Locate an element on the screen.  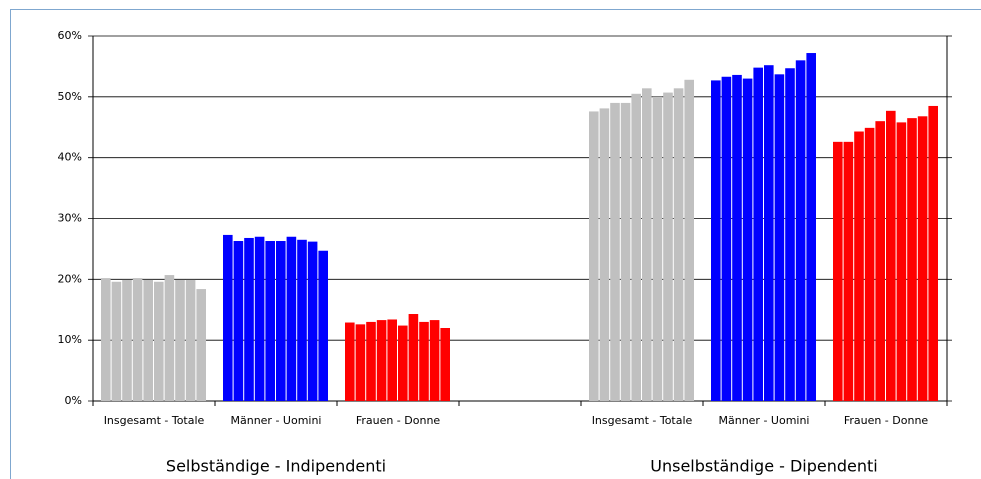
y-tick-label: 40% is located at coordinates (70, 157).